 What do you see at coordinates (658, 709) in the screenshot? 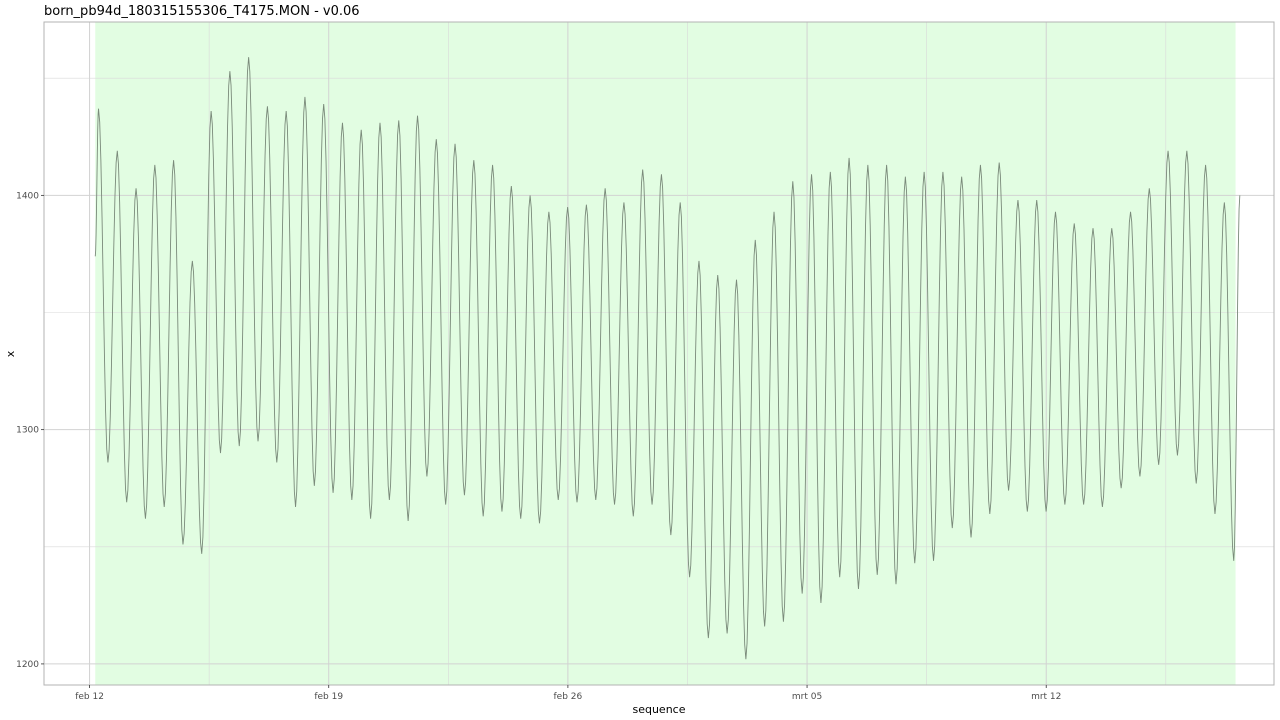
I see `x-axis-title: sequence` at bounding box center [658, 709].